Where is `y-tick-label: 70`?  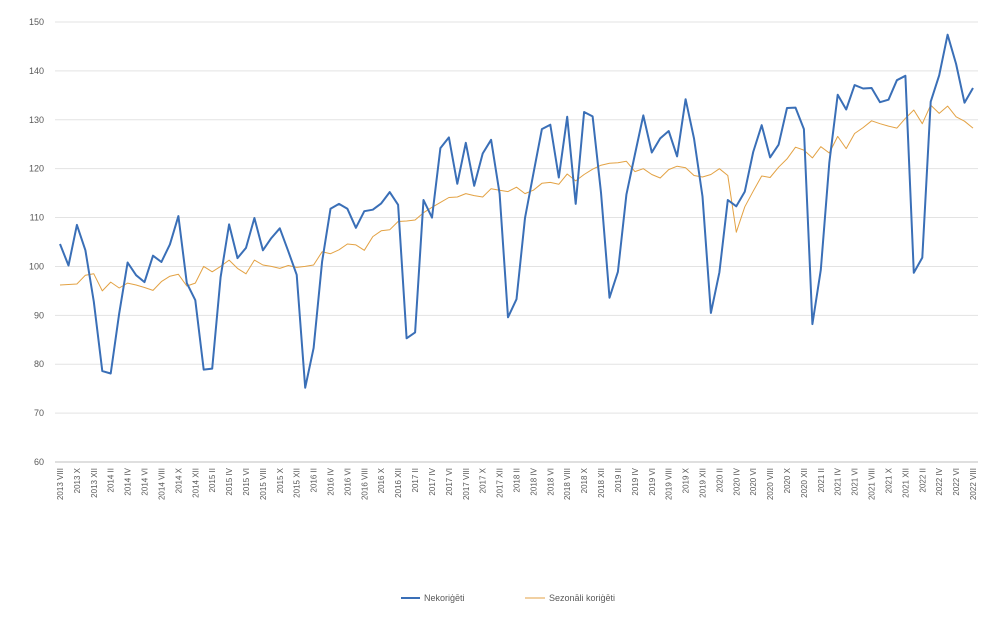
y-tick-label: 70 is located at coordinates (39, 413).